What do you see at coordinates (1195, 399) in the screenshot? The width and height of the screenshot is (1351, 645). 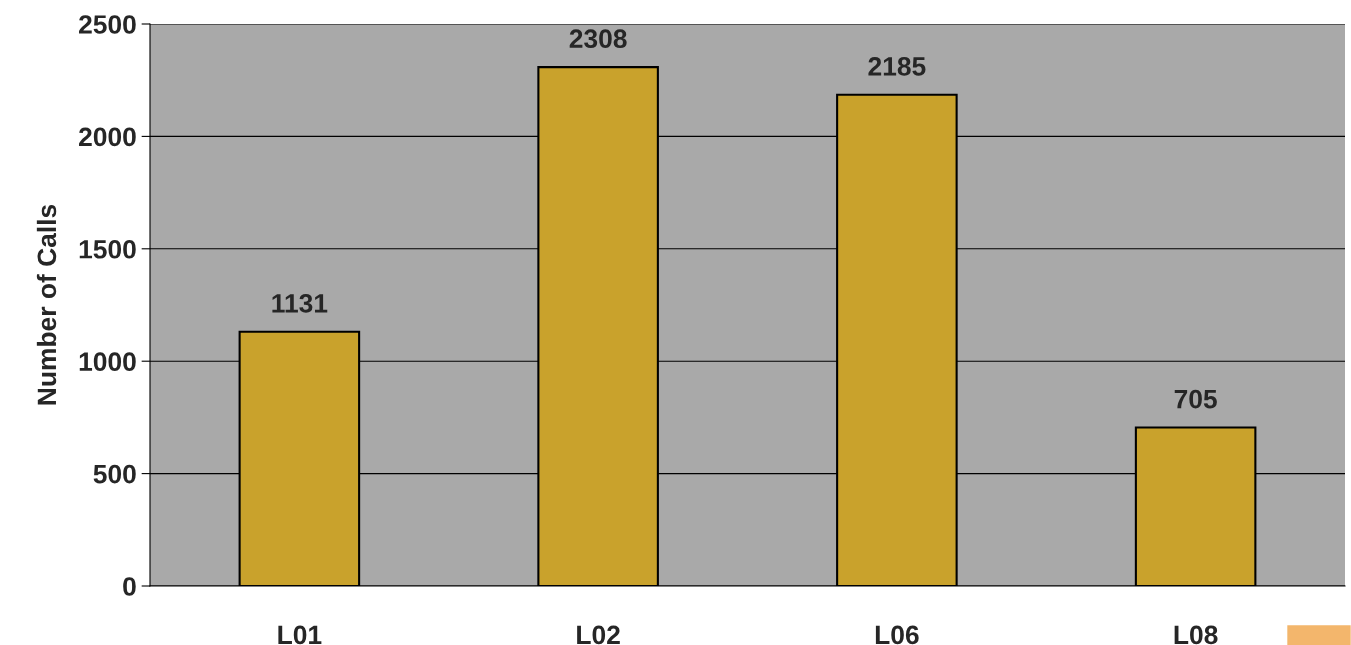 I see `data-label: 705` at bounding box center [1195, 399].